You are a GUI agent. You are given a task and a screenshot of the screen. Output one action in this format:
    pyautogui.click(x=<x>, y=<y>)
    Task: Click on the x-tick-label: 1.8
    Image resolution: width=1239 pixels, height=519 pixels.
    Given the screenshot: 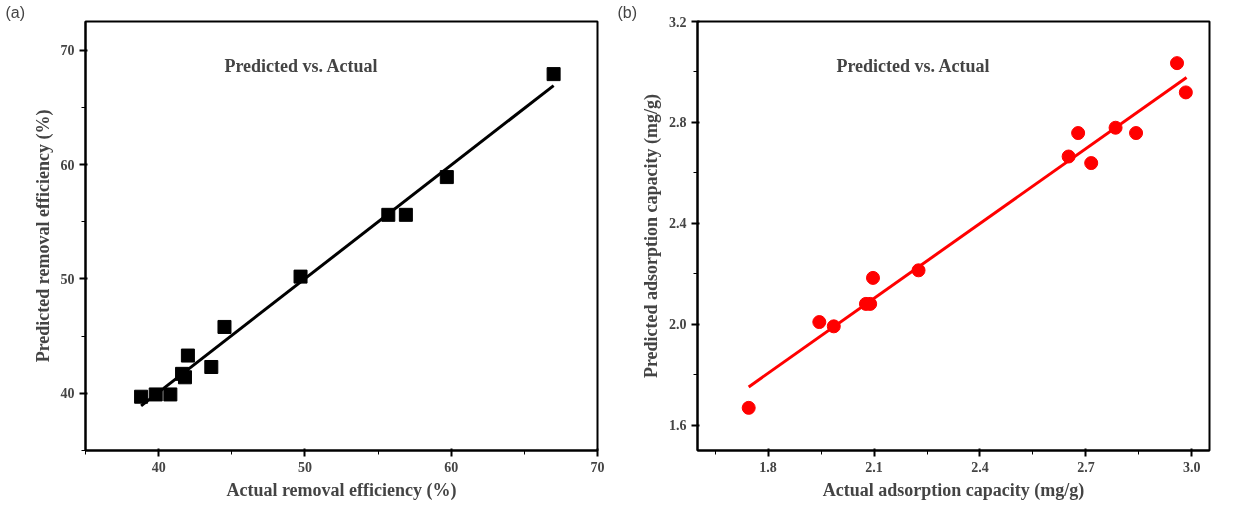 What is the action you would take?
    pyautogui.click(x=768, y=467)
    